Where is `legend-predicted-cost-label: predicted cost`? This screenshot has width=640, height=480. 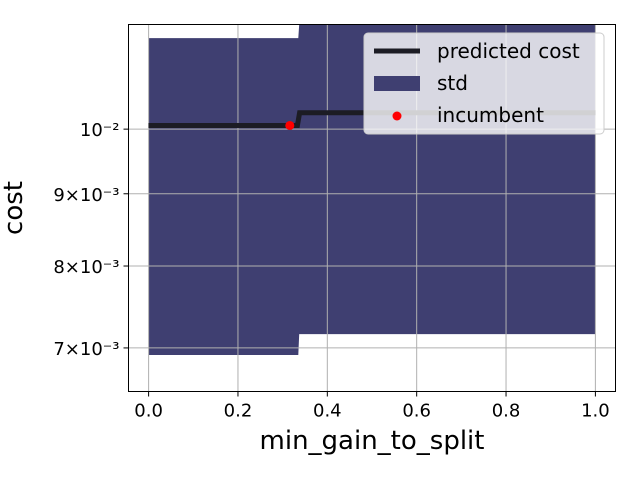
legend-predicted-cost-label: predicted cost is located at coordinates (508, 51).